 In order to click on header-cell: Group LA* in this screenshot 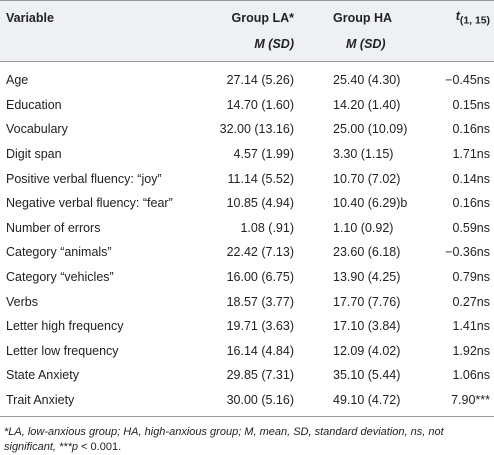, I will do `click(254, 15)`.